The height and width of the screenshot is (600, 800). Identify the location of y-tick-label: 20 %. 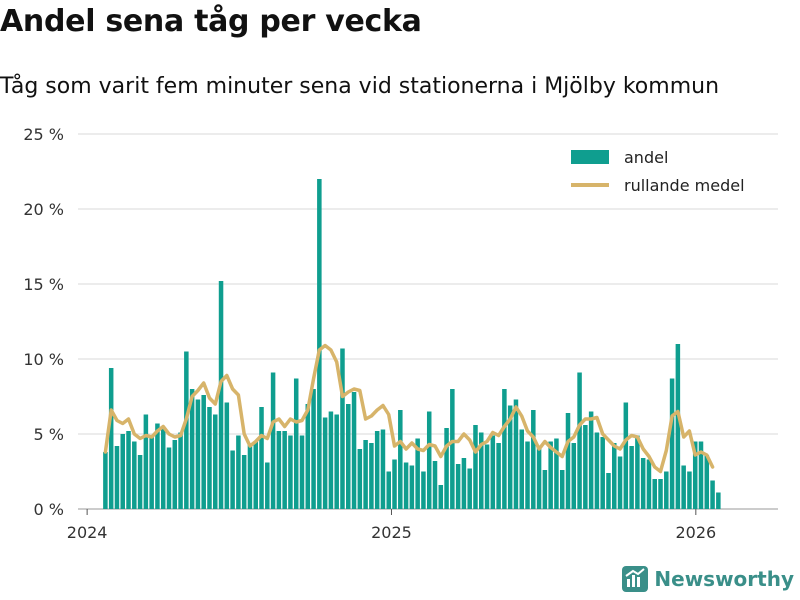
(43, 209).